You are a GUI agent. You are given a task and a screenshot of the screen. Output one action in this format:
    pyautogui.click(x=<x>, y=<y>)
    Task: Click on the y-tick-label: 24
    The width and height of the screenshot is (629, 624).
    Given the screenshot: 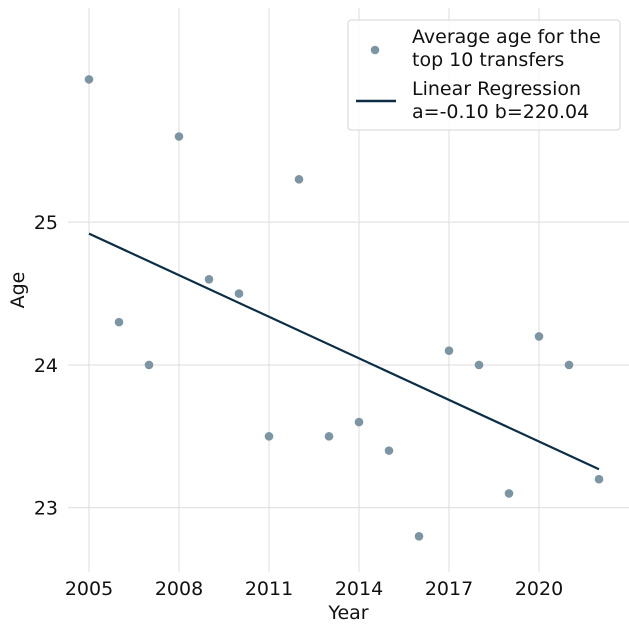 What is the action you would take?
    pyautogui.click(x=46, y=366)
    